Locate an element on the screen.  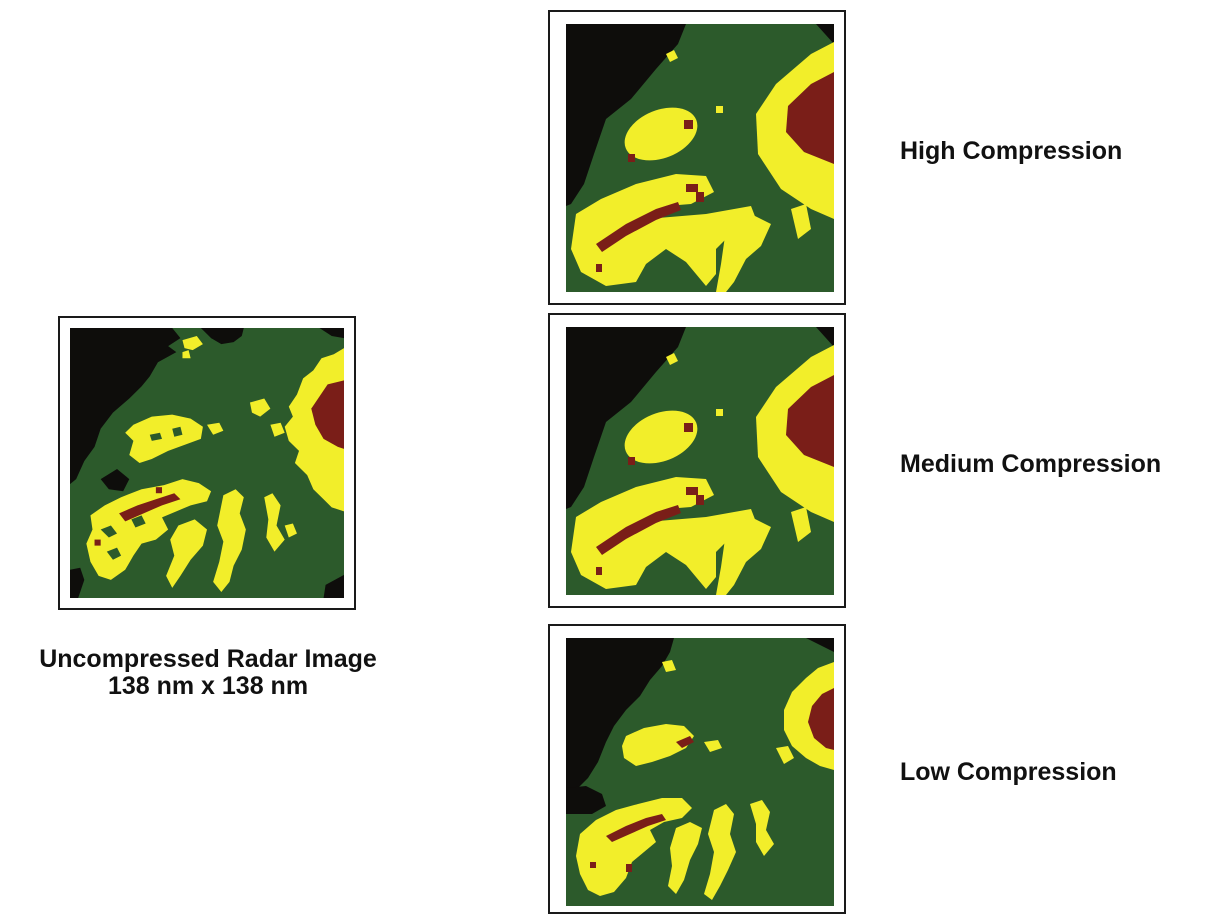
uncompressed-caption-title: Uncompressed Radar Image is located at coordinates (208, 659).